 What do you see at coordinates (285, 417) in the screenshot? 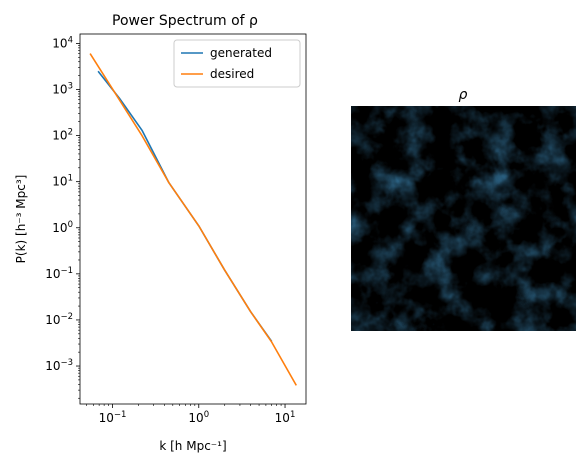
I see `x-tick-label: 10¹` at bounding box center [285, 417].